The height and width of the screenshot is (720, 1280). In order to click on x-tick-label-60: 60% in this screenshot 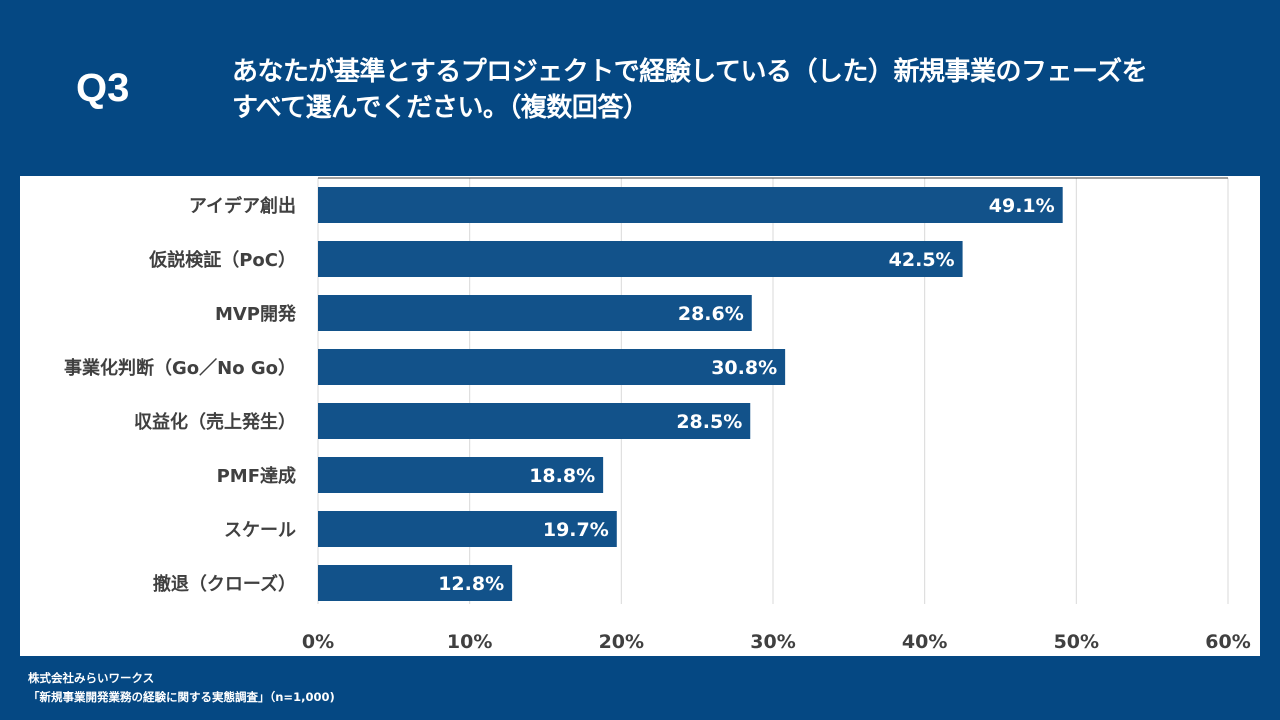, I will do `click(1227, 642)`.